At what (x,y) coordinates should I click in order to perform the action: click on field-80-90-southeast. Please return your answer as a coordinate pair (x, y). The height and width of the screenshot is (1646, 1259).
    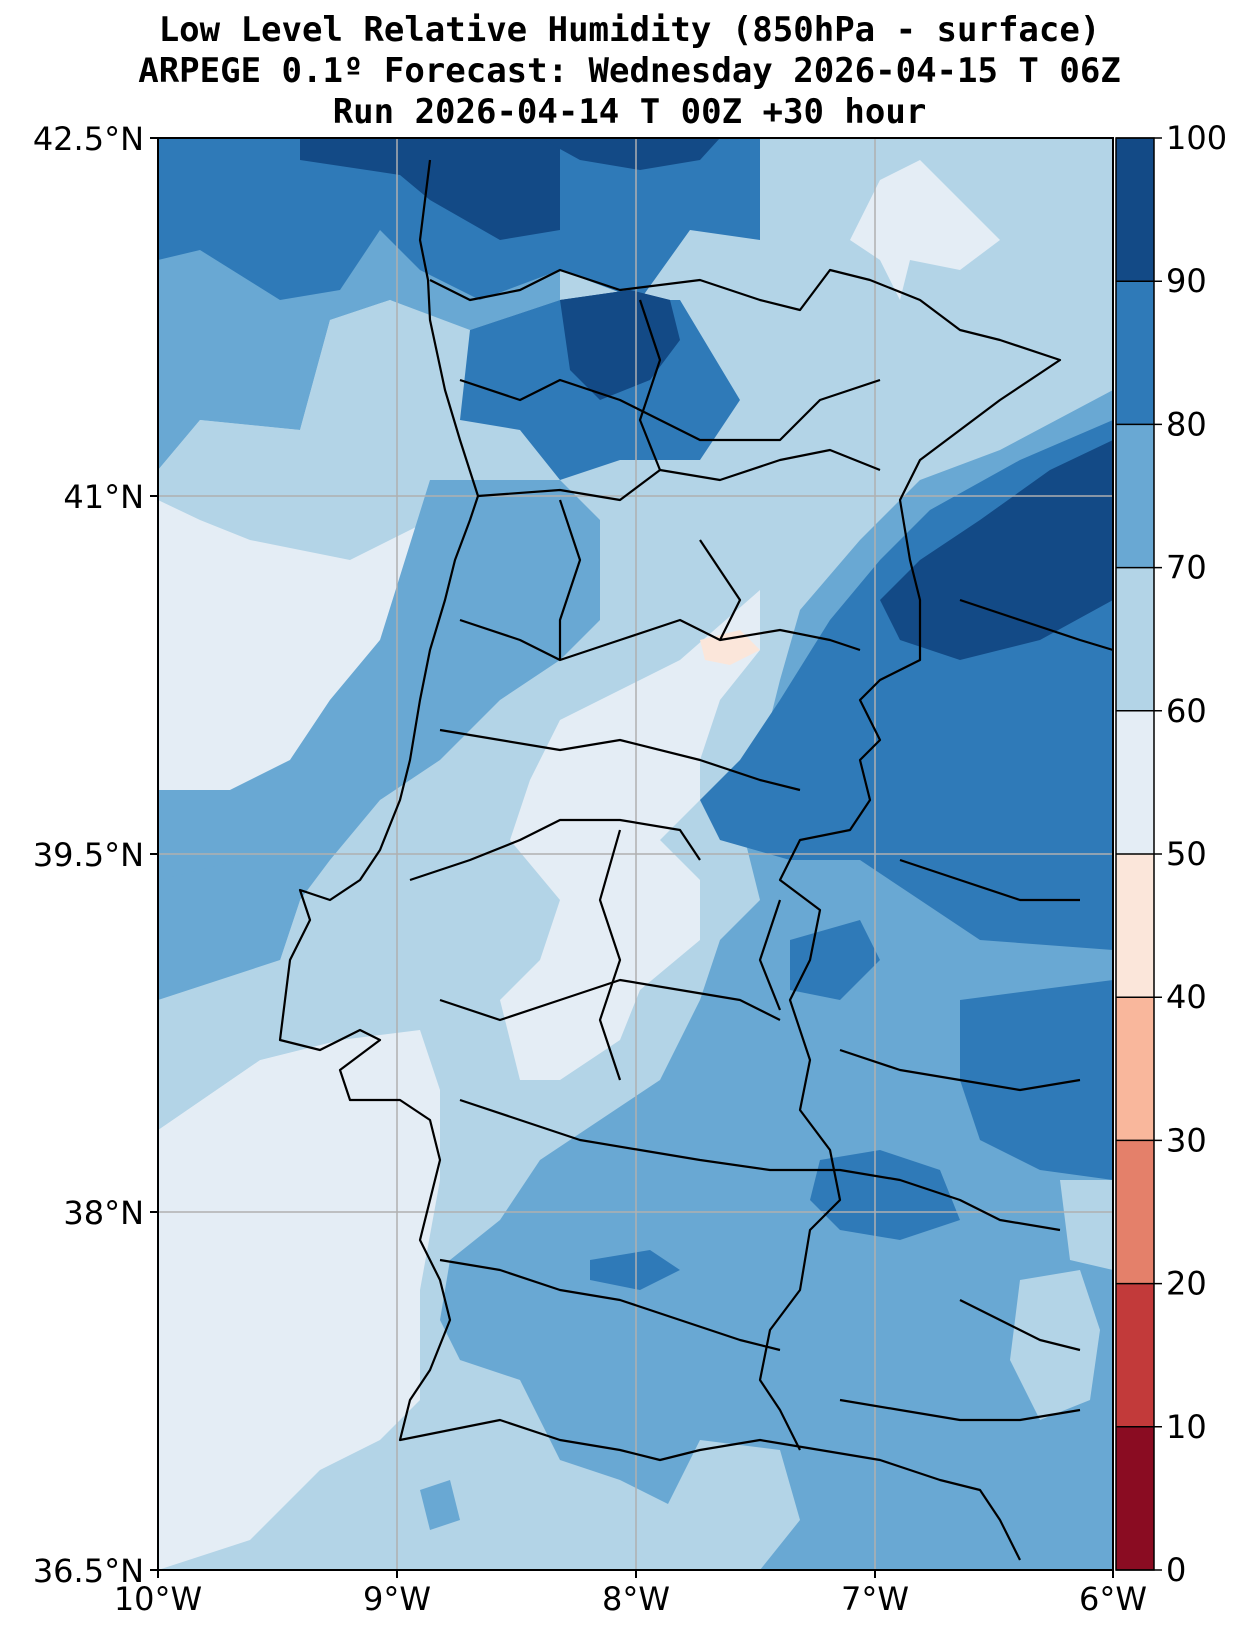
    Looking at the image, I should click on (1036, 1080).